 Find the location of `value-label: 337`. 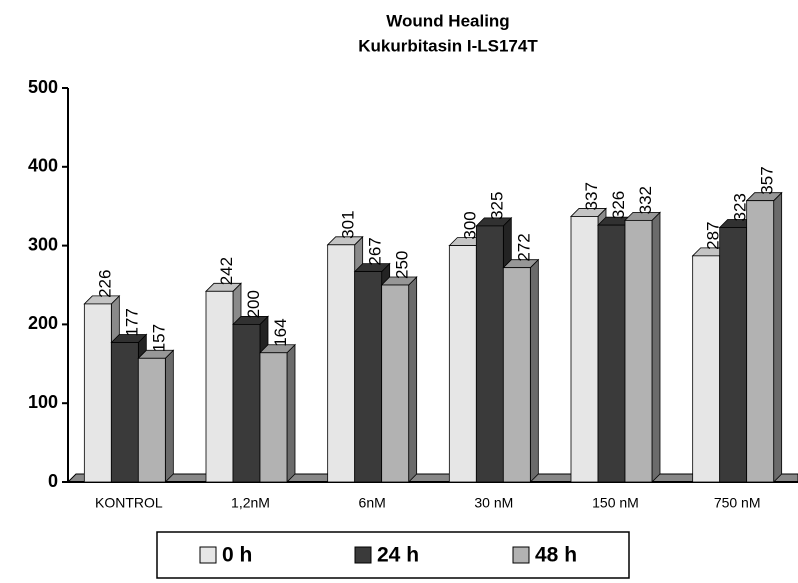

value-label: 337 is located at coordinates (591, 196).